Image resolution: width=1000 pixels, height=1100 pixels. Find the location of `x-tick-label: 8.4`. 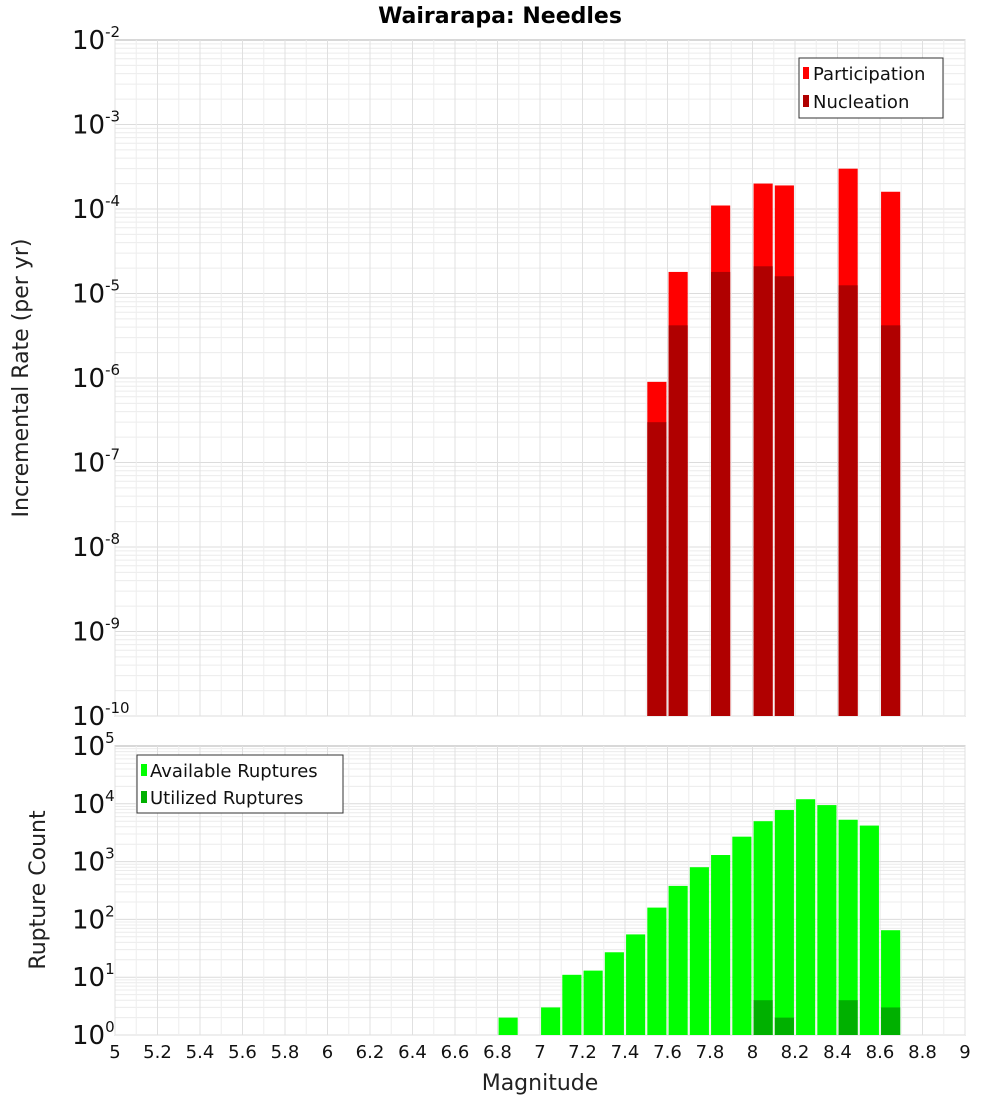

x-tick-label: 8.4 is located at coordinates (837, 1052).